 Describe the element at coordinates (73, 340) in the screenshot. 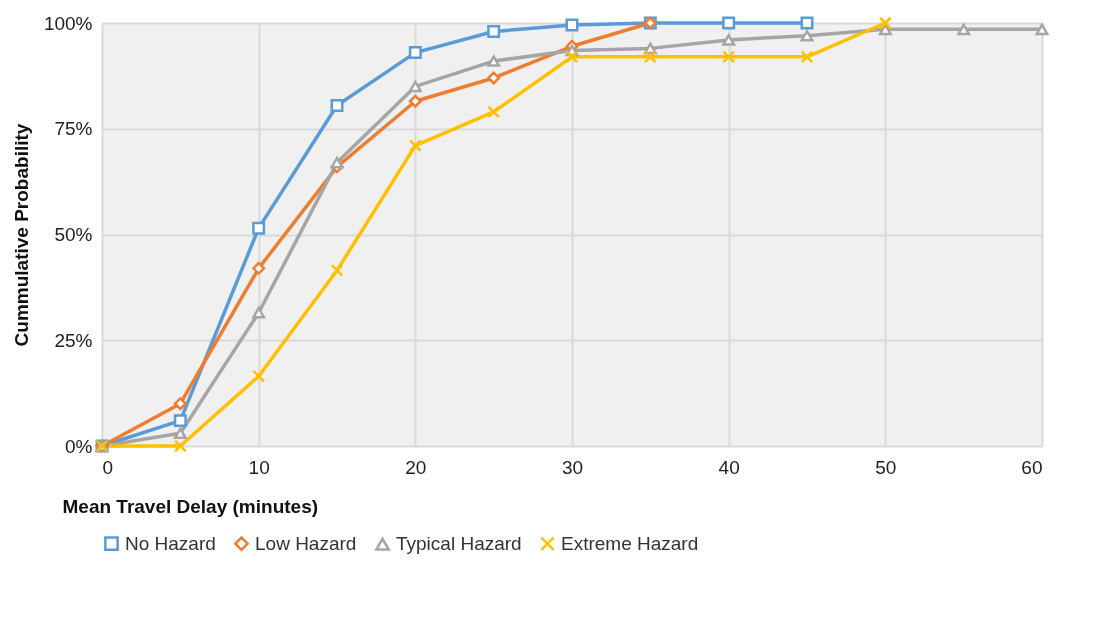

I see `y-tick-label: 25%` at that location.